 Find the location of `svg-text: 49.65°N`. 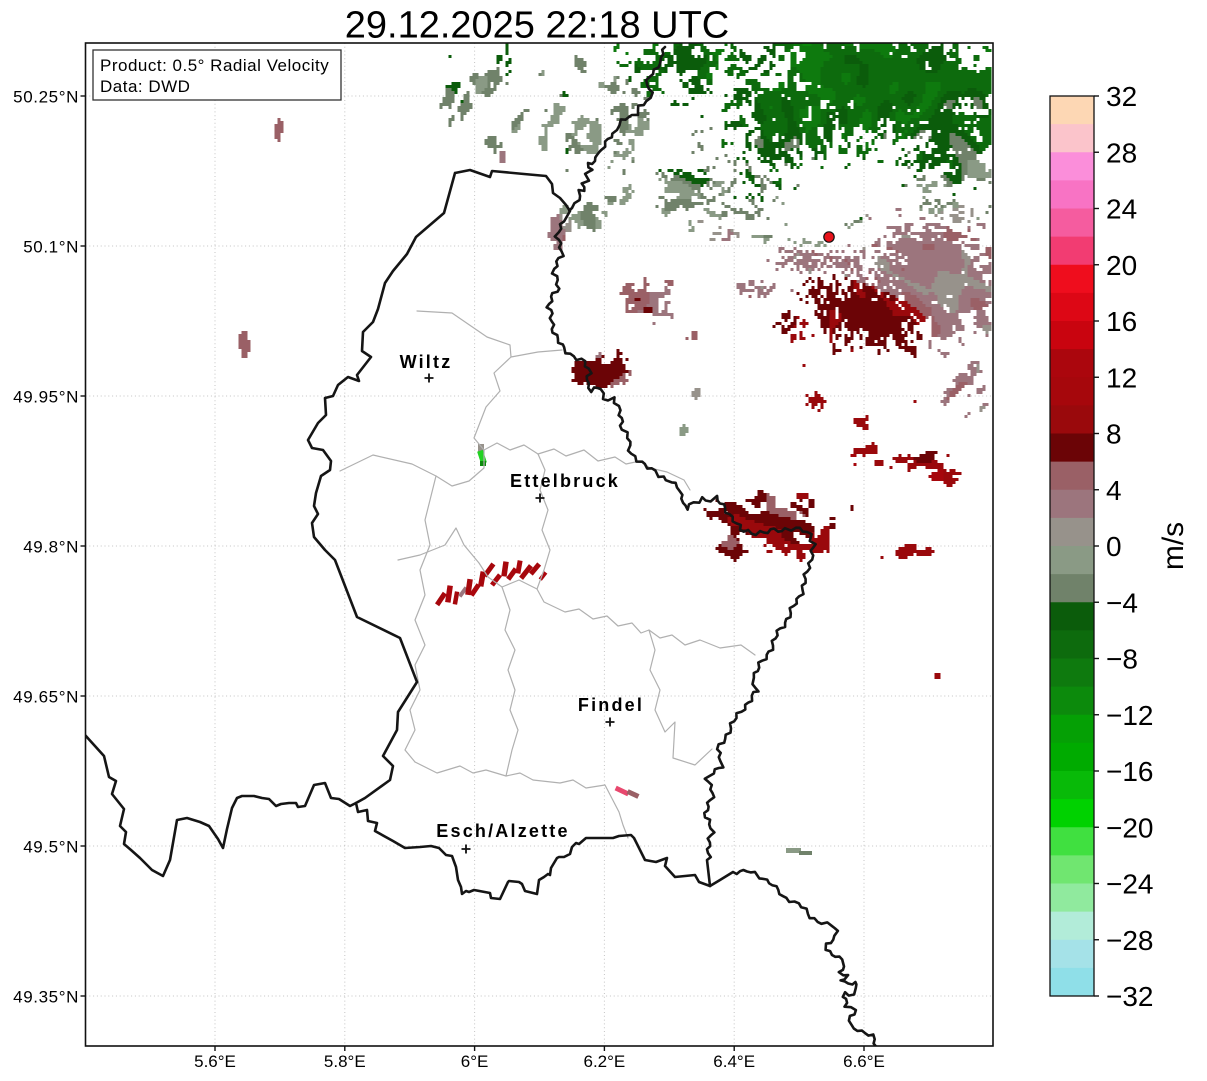

svg-text: 49.65°N is located at coordinates (46, 697).